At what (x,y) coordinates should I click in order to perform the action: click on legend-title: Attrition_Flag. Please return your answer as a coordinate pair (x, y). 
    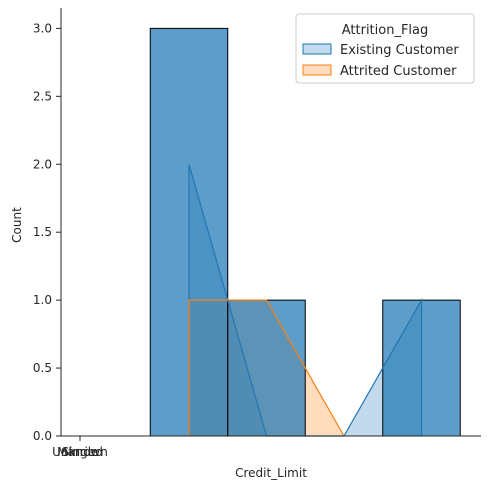
    Looking at the image, I should click on (385, 30).